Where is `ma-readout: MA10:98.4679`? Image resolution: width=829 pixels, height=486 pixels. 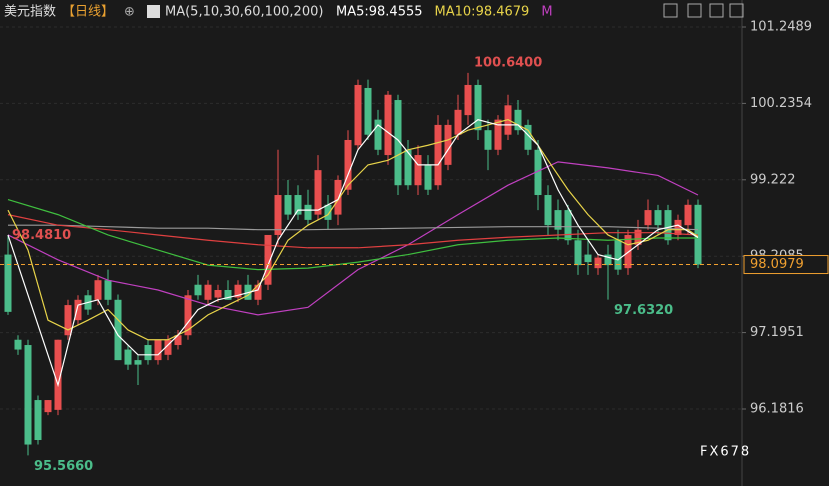 ma-readout: MA10:98.4679 is located at coordinates (482, 12).